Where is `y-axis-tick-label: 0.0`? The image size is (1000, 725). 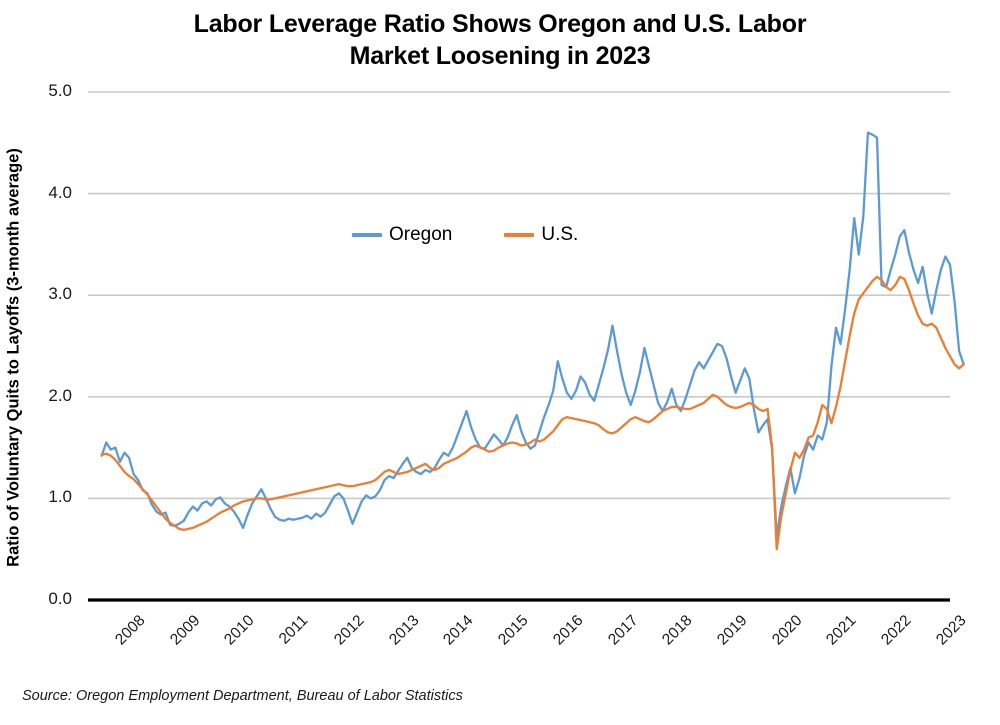
y-axis-tick-label: 0.0 is located at coordinates (60, 598).